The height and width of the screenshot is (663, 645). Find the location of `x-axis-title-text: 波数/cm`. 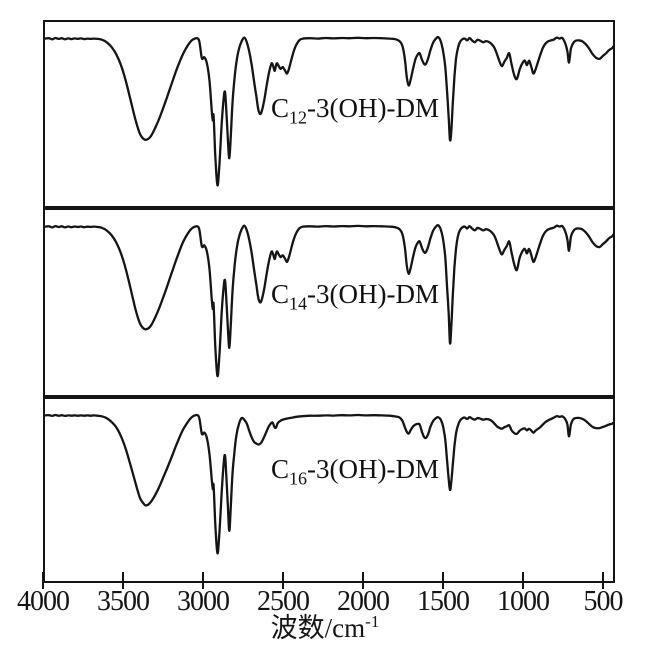

x-axis-title-text: 波数/cm is located at coordinates (318, 628).